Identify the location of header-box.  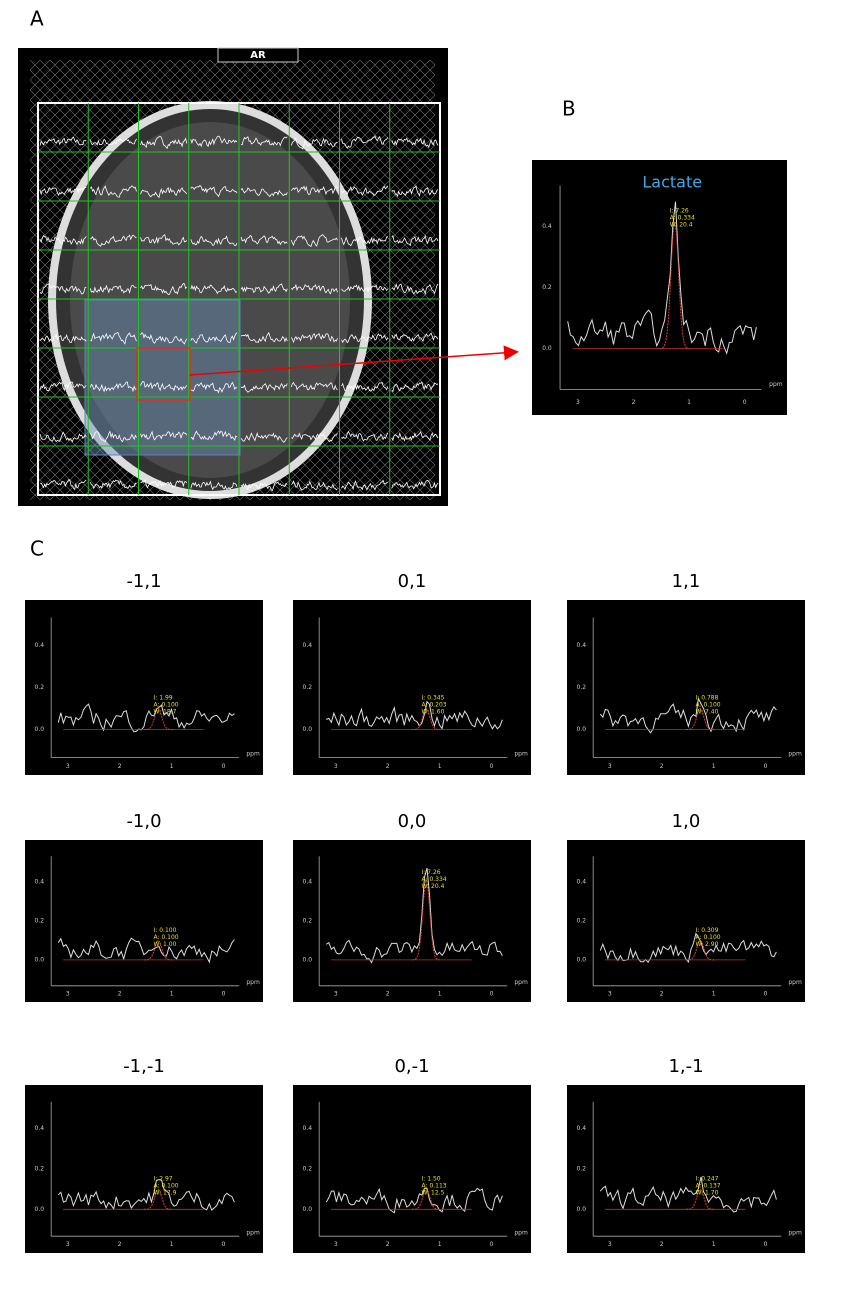
(258, 55).